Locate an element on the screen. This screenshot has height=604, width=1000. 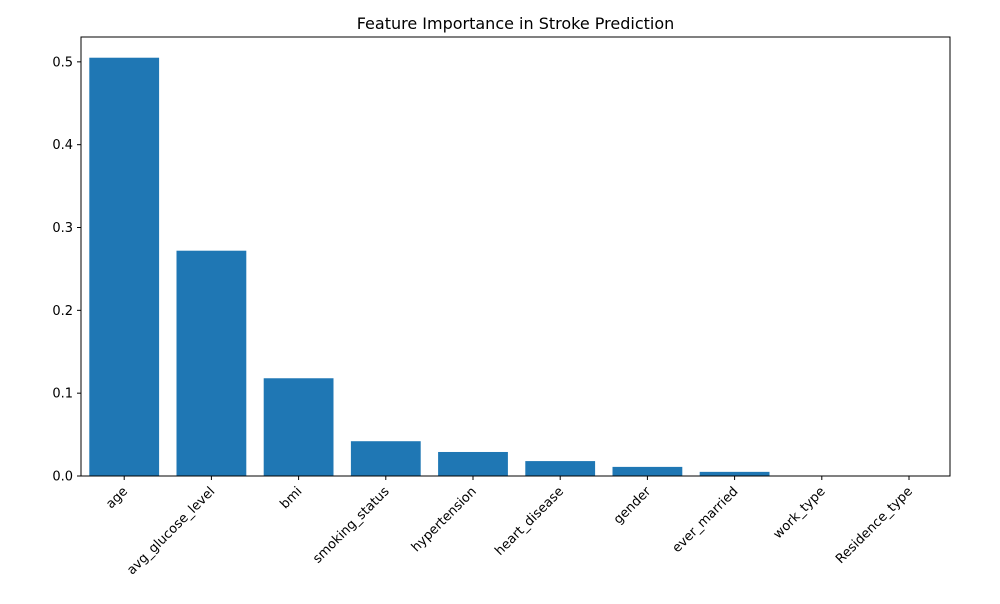
bar-heart_disease is located at coordinates (560, 468).